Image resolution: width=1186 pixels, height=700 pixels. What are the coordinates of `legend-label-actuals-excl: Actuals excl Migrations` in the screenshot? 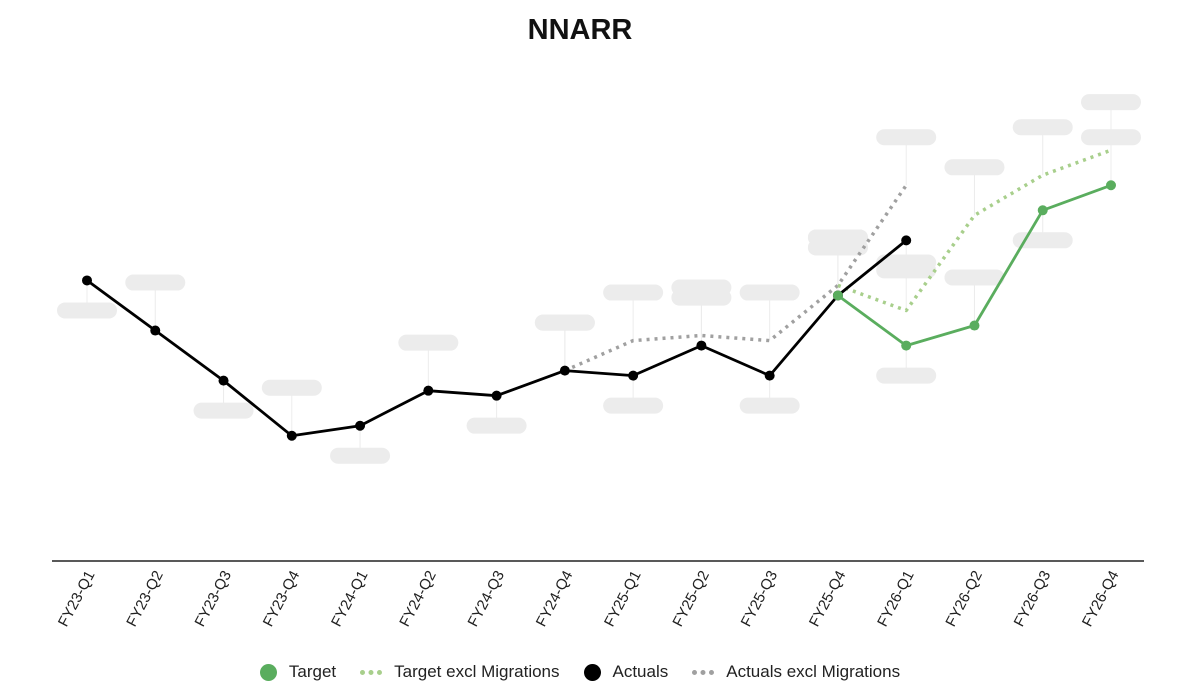 It's located at (813, 671).